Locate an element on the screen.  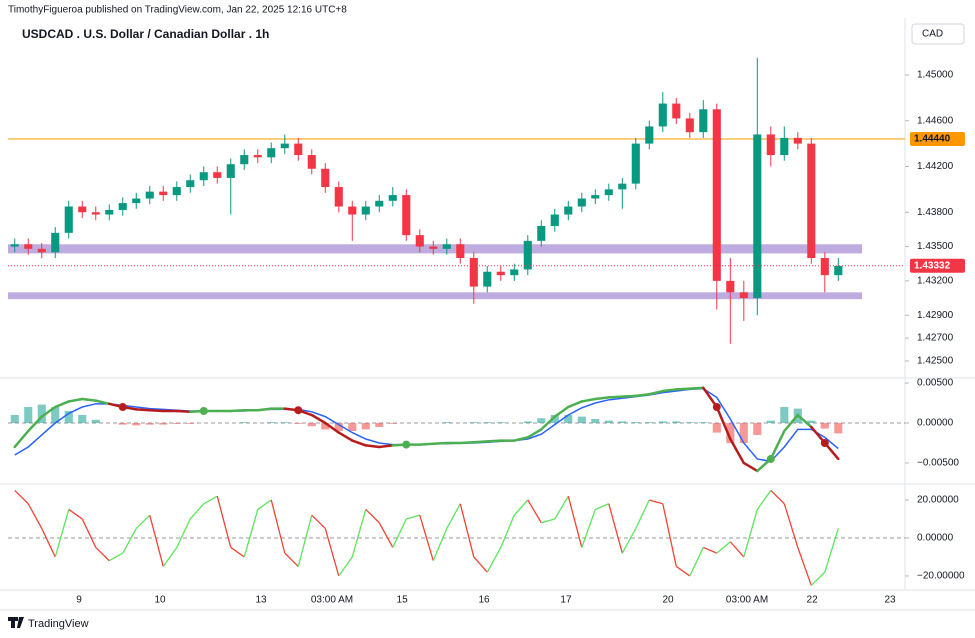
y-tick-label: 0.00500 is located at coordinates (935, 383).